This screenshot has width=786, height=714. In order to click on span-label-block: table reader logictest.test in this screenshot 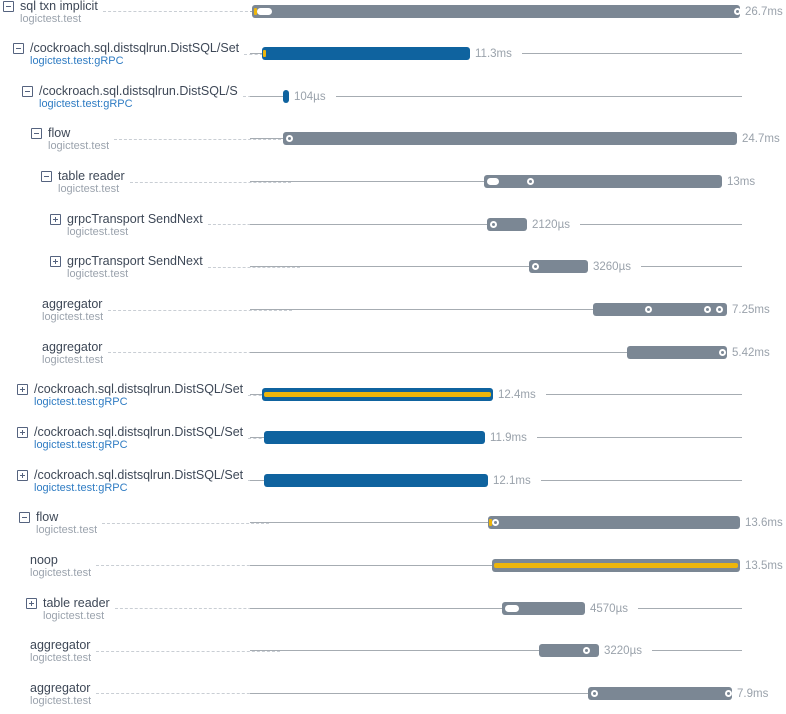, I will do `click(138, 609)`.